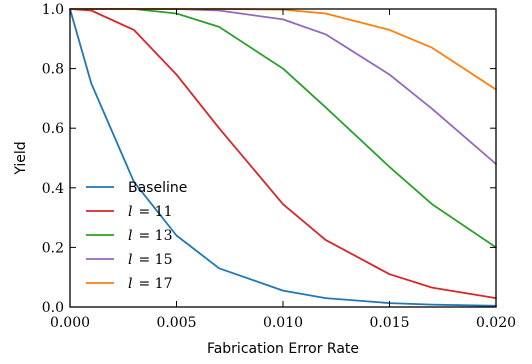  Describe the element at coordinates (53, 189) in the screenshot. I see `y-tick-label: 0.4` at that location.